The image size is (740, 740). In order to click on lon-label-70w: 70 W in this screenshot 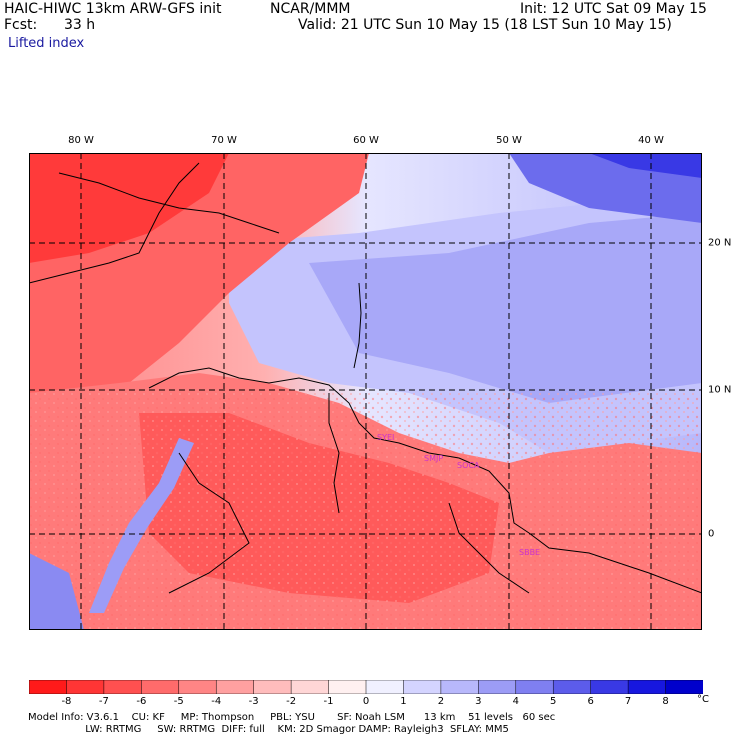, I will do `click(224, 140)`.